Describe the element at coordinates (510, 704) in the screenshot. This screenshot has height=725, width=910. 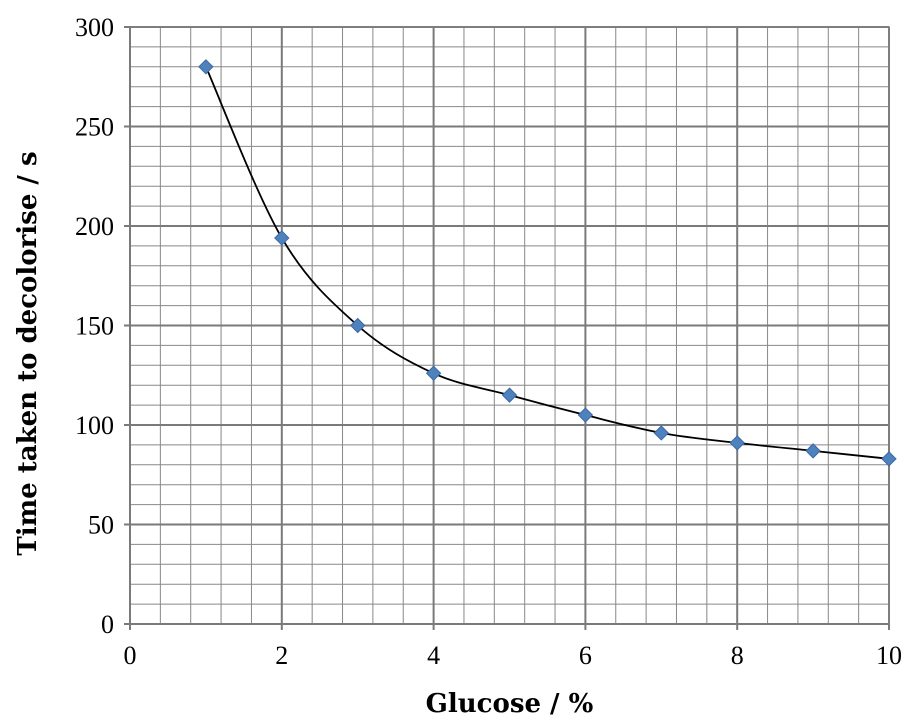
I see `x-axis-title: Glucose / %` at that location.